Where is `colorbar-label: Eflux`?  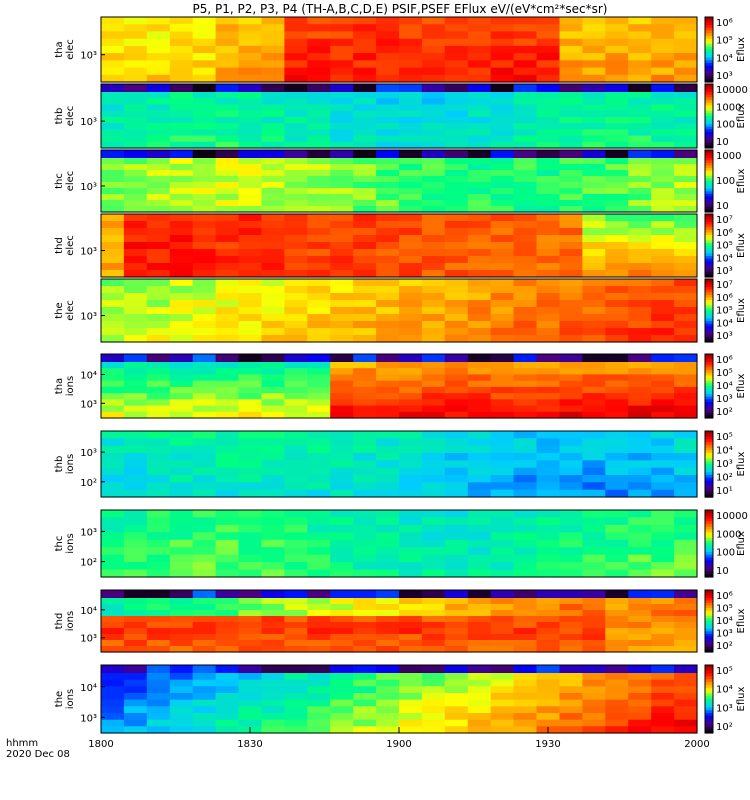 colorbar-label: Eflux is located at coordinates (741, 698).